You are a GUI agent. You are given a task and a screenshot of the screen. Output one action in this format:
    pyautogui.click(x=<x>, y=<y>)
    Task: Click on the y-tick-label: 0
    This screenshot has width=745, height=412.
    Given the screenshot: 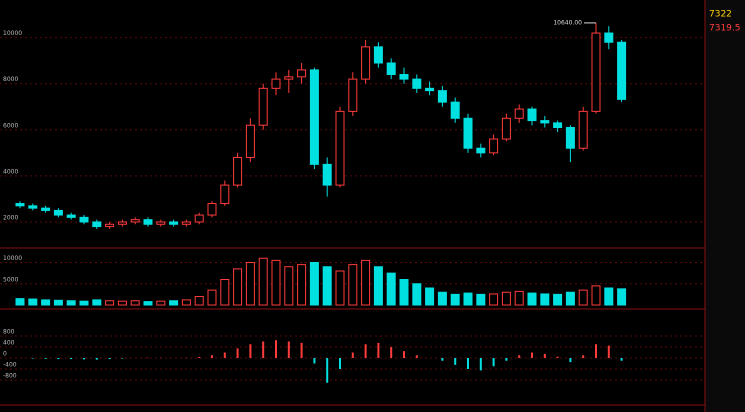 What is the action you would take?
    pyautogui.click(x=5, y=354)
    